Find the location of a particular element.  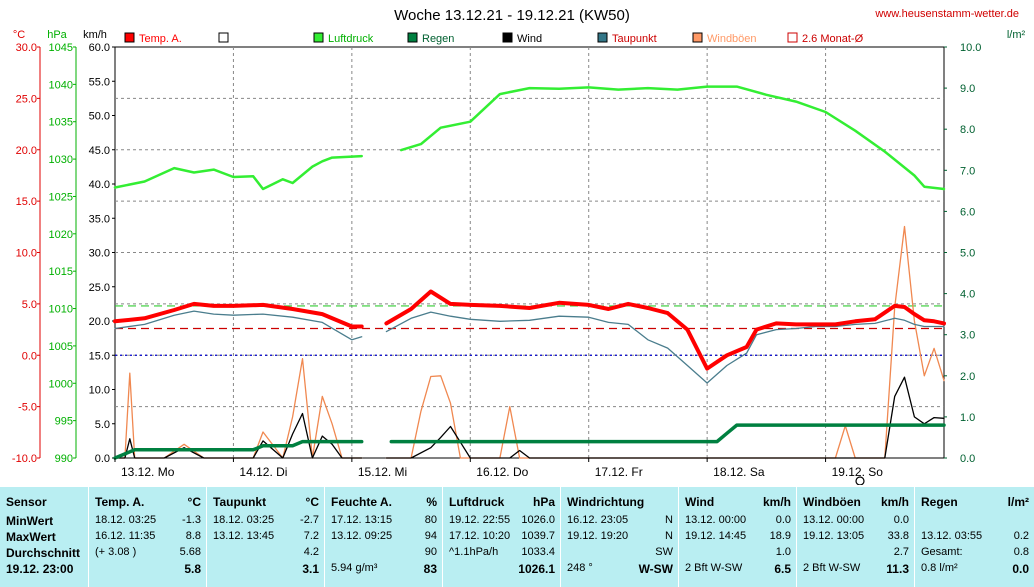

gust-max: 33.8 is located at coordinates (898, 536).